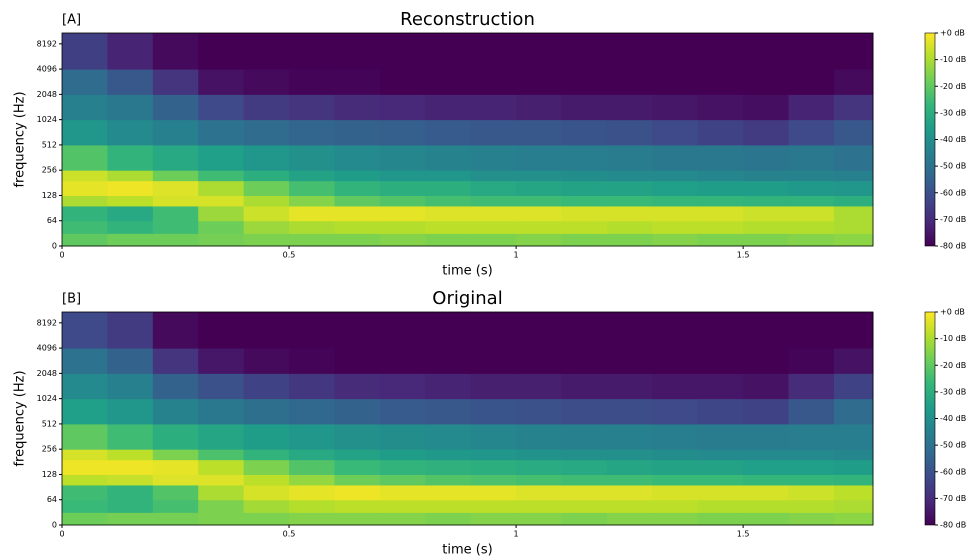 This screenshot has height=560, width=979. I want to click on x-tick-label: 0.5, so click(289, 255).